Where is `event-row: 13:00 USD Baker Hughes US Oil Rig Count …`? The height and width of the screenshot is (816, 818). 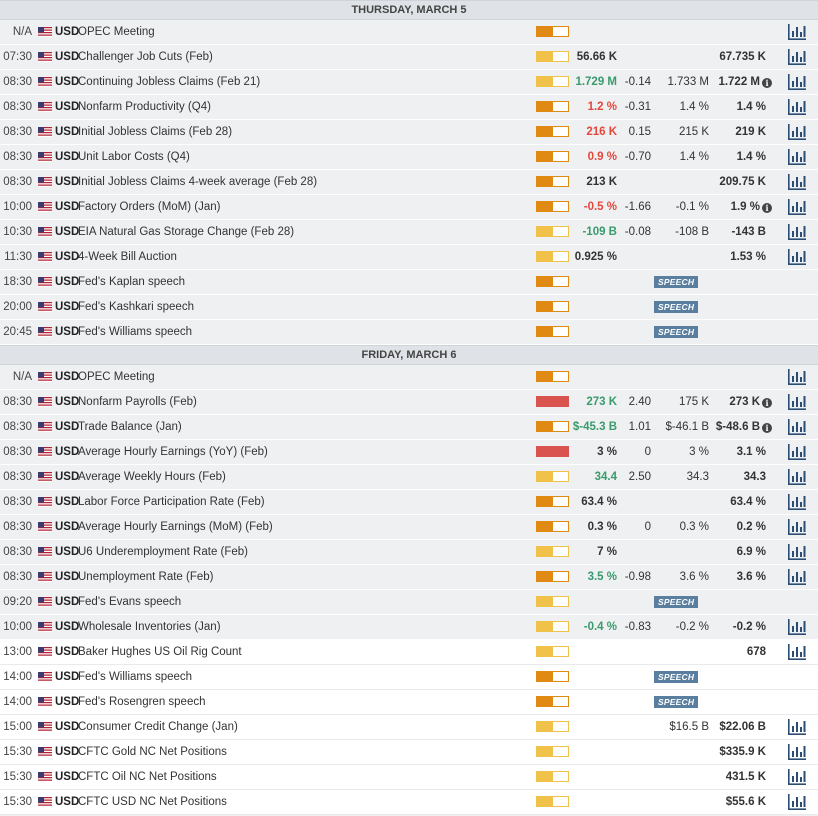
event-row: 13:00 USD Baker Hughes US Oil Rig Count … is located at coordinates (409, 652).